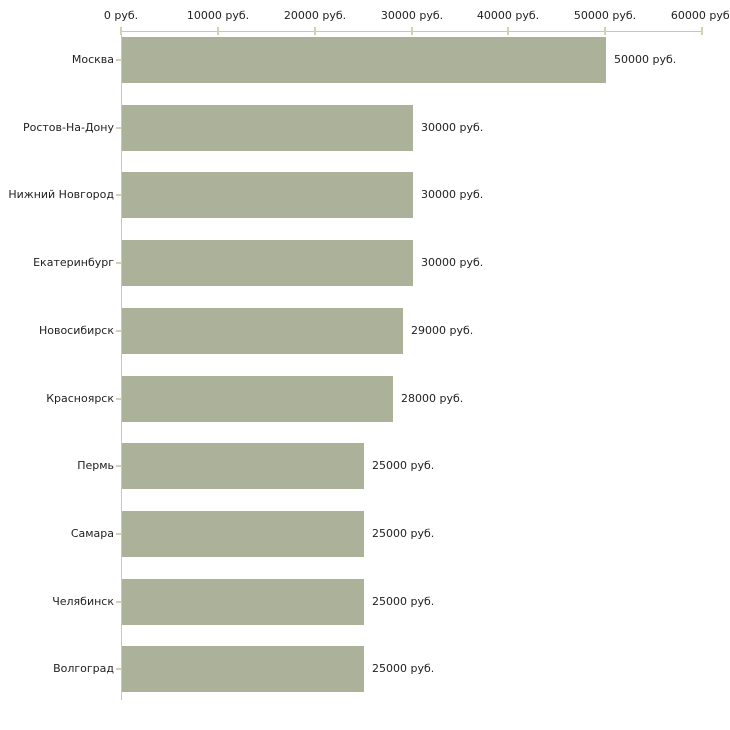  Describe the element at coordinates (121, 15) in the screenshot. I see `x-axis-tick-label: 0 руб.` at that location.